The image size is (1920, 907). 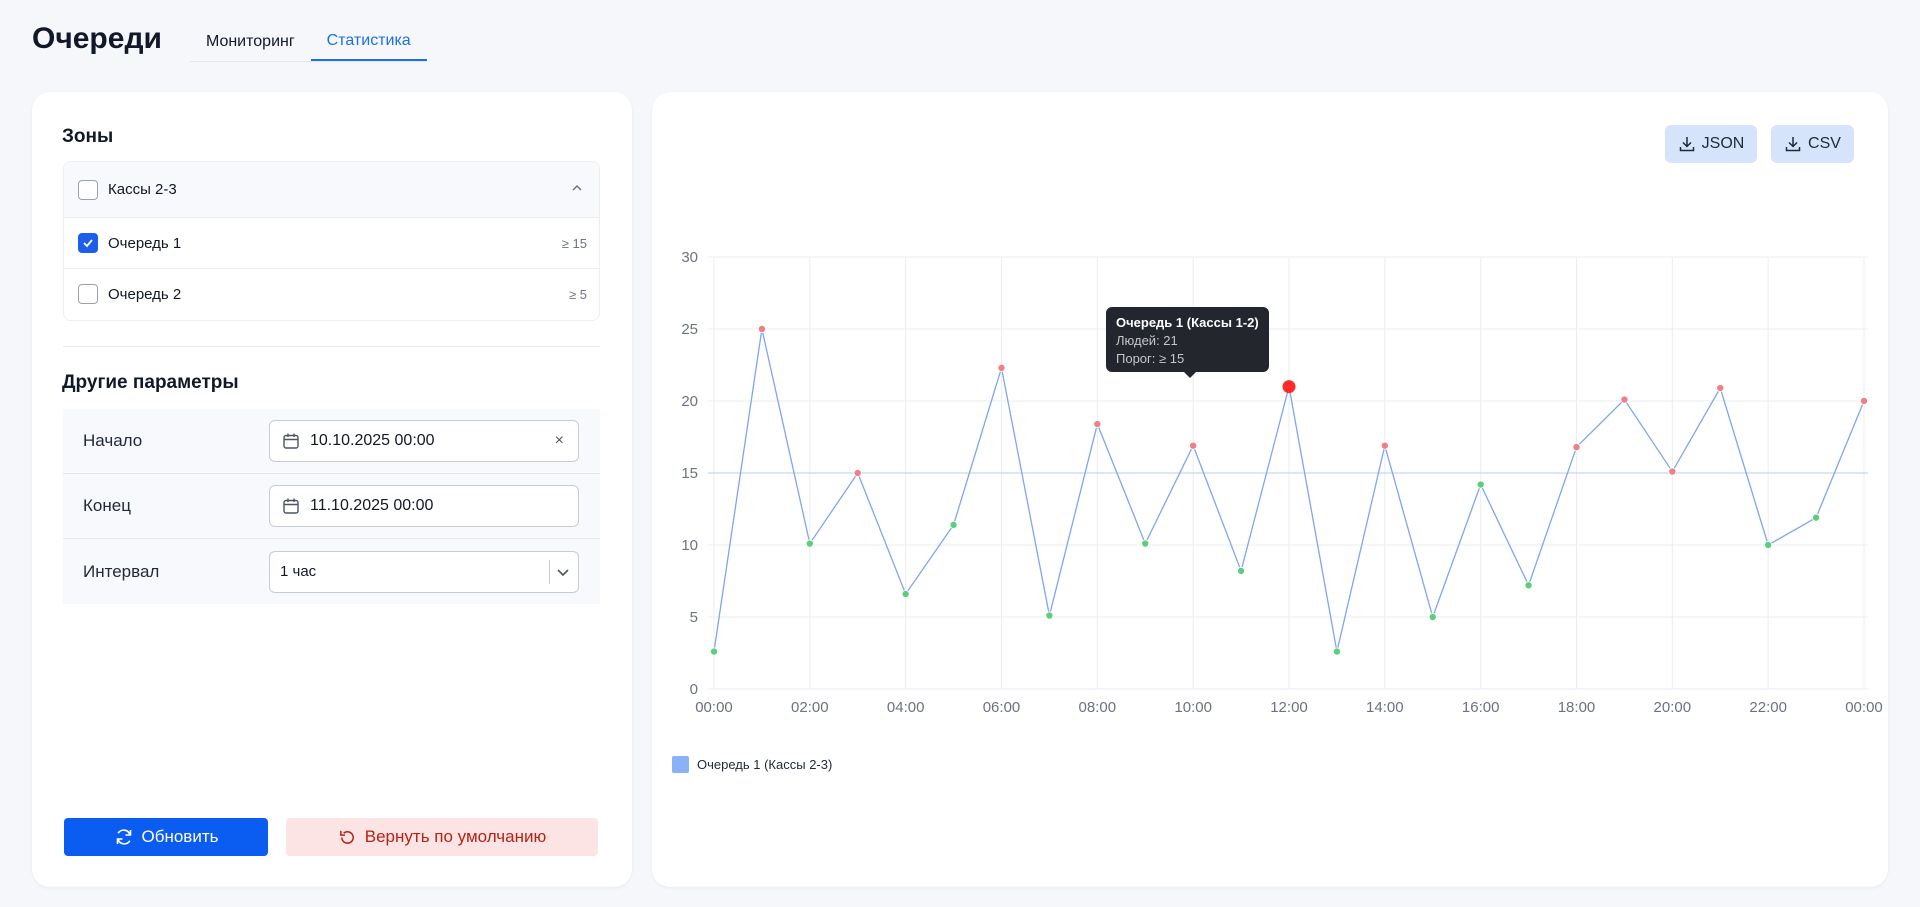 I want to click on zone-item-queue-2: Очередь 2 ≥ 5, so click(x=331, y=293).